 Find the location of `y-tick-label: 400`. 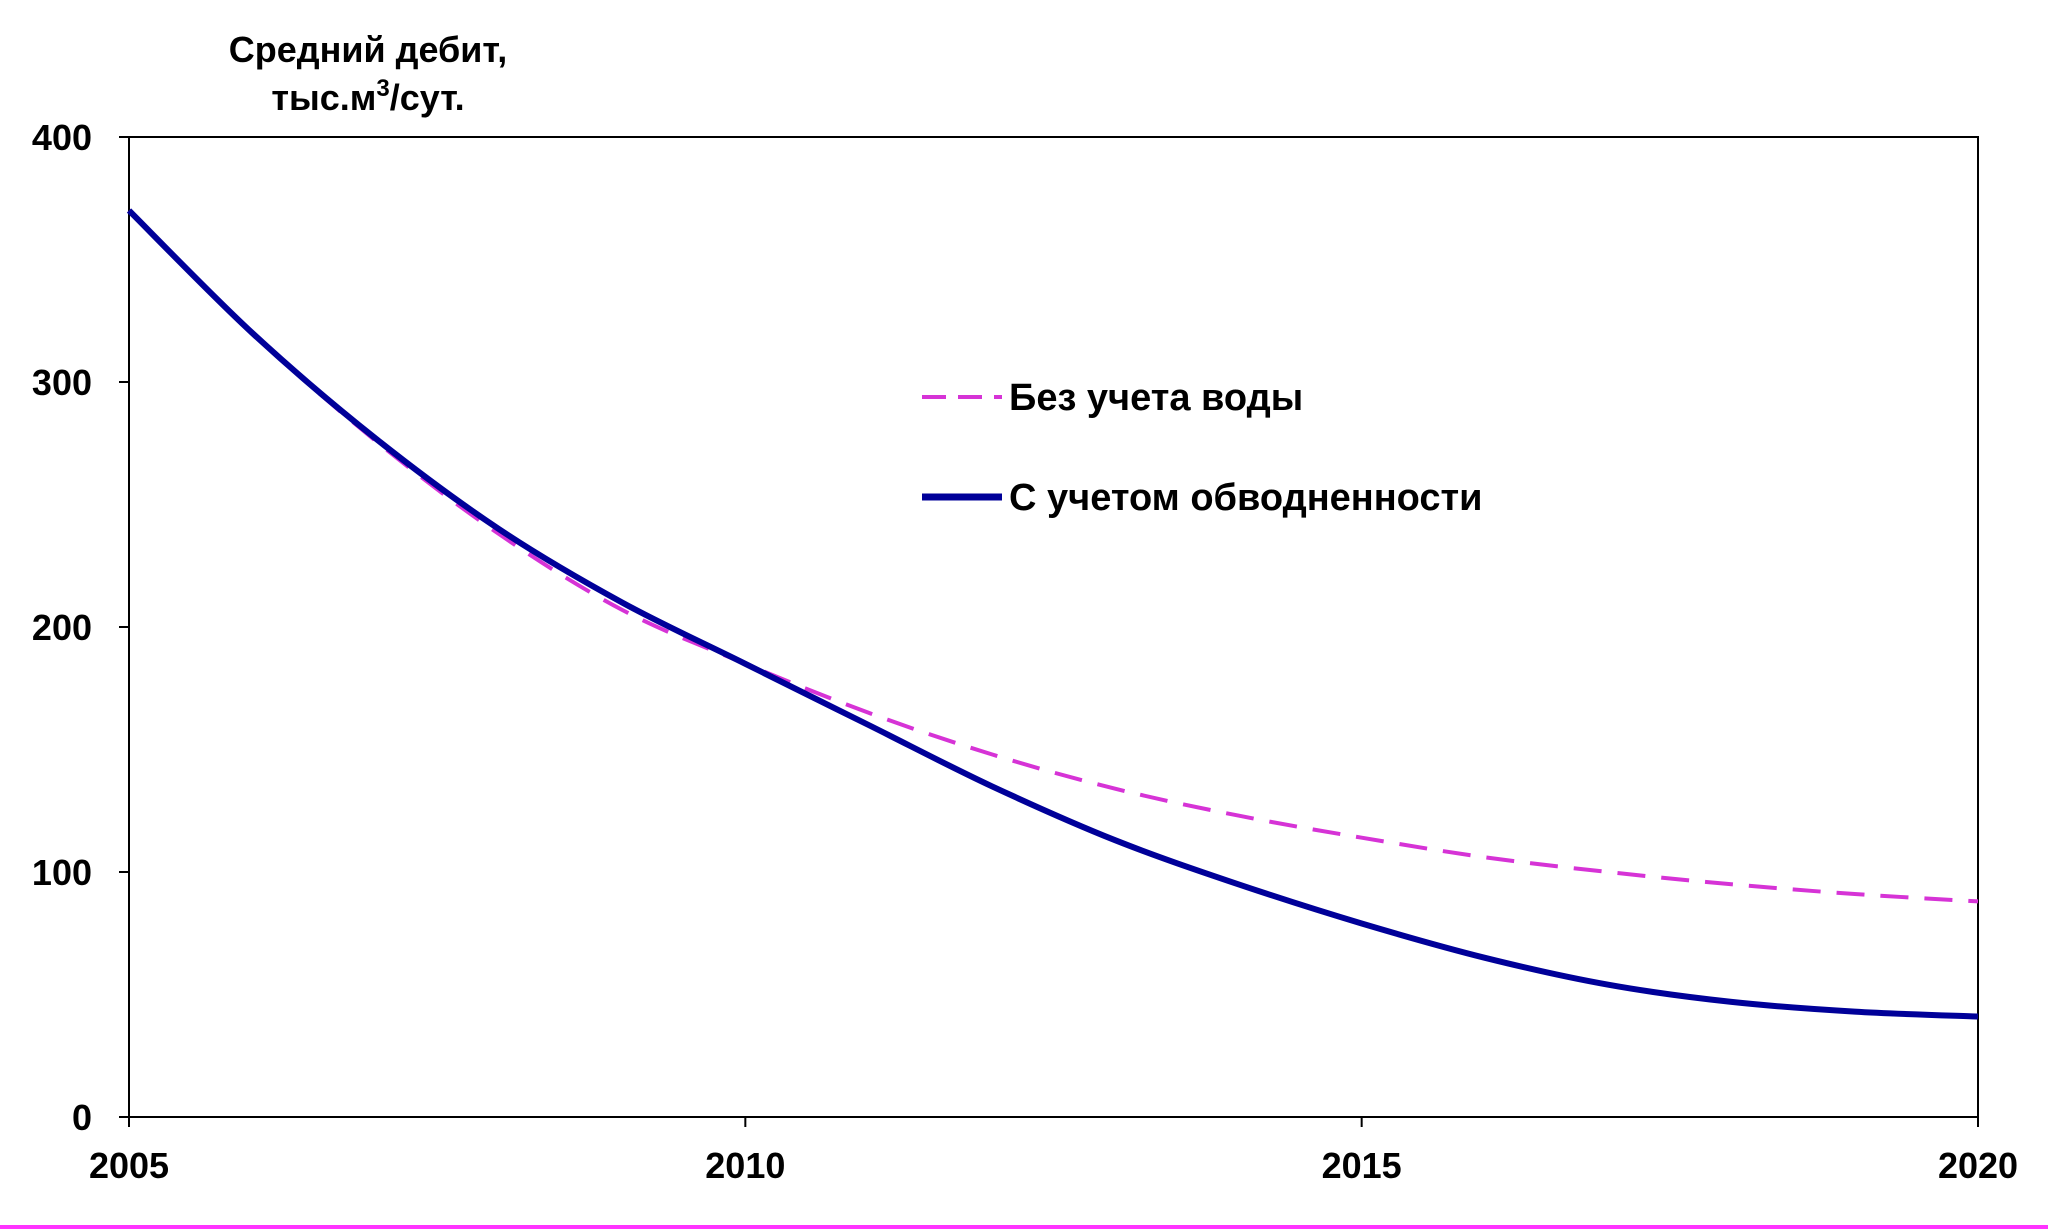

y-tick-label: 400 is located at coordinates (62, 137).